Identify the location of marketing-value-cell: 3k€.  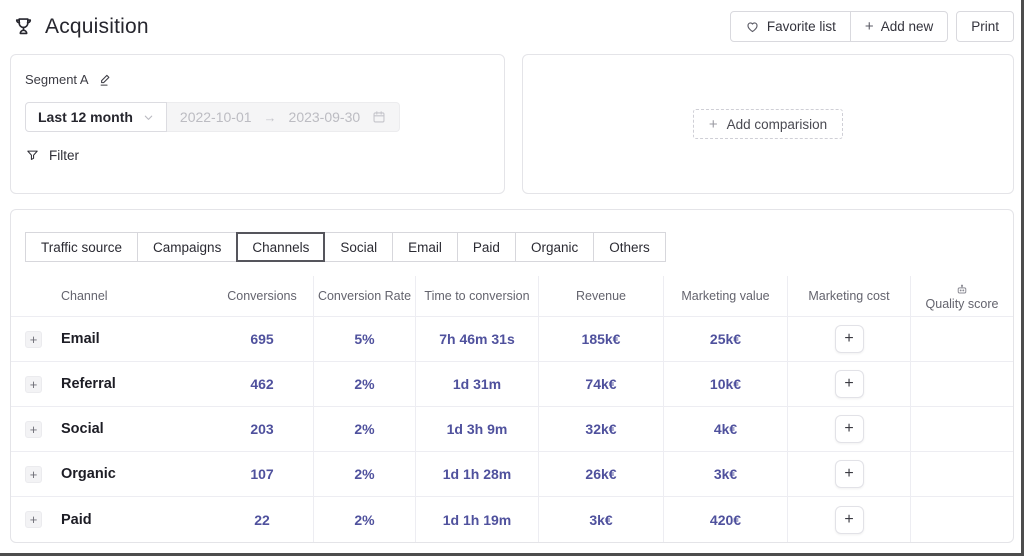
(725, 474).